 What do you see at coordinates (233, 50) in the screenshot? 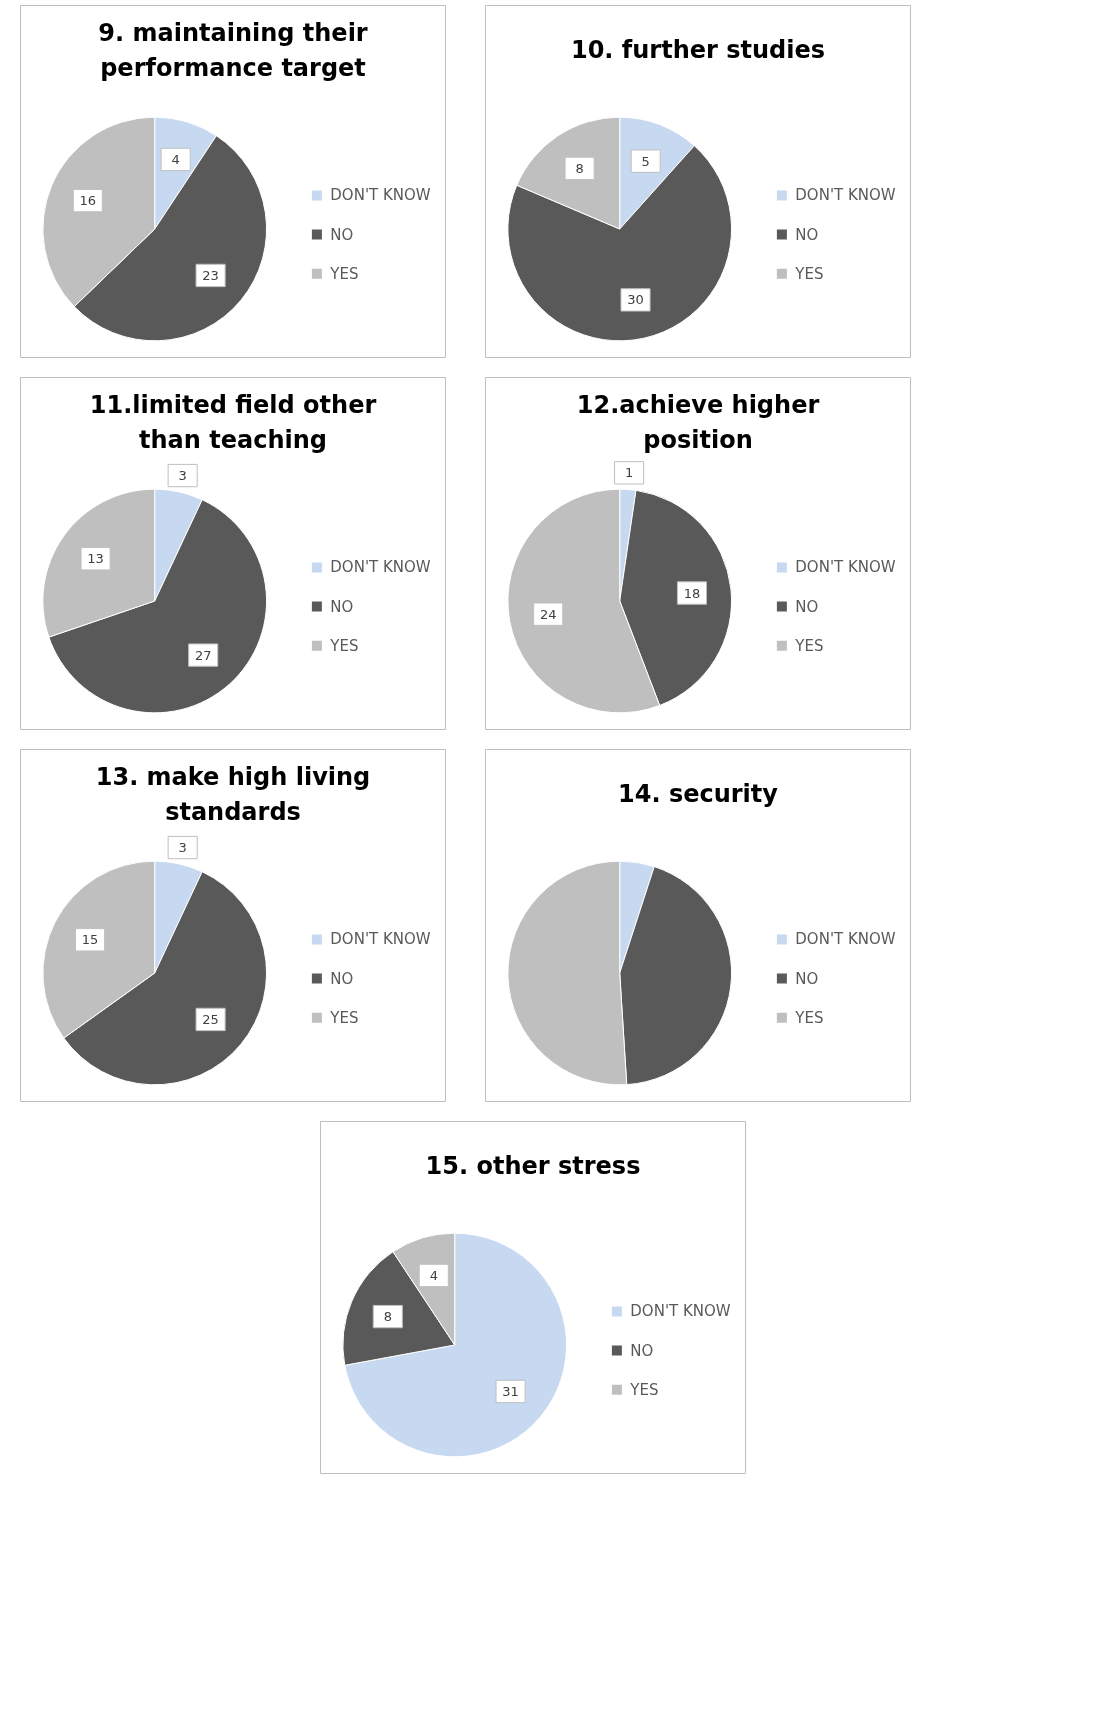
I see `chart-title: 9. maintaining their performance target` at bounding box center [233, 50].